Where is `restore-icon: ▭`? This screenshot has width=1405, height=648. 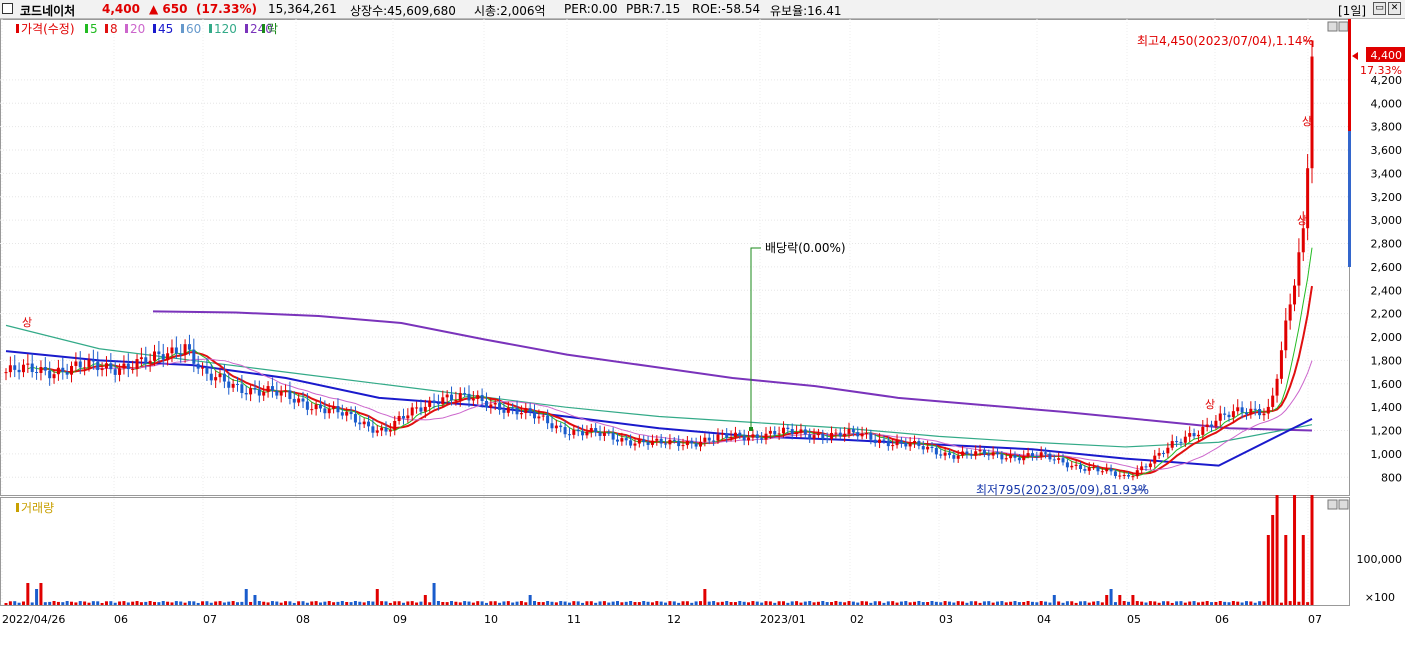 restore-icon: ▭ is located at coordinates (1379, 8).